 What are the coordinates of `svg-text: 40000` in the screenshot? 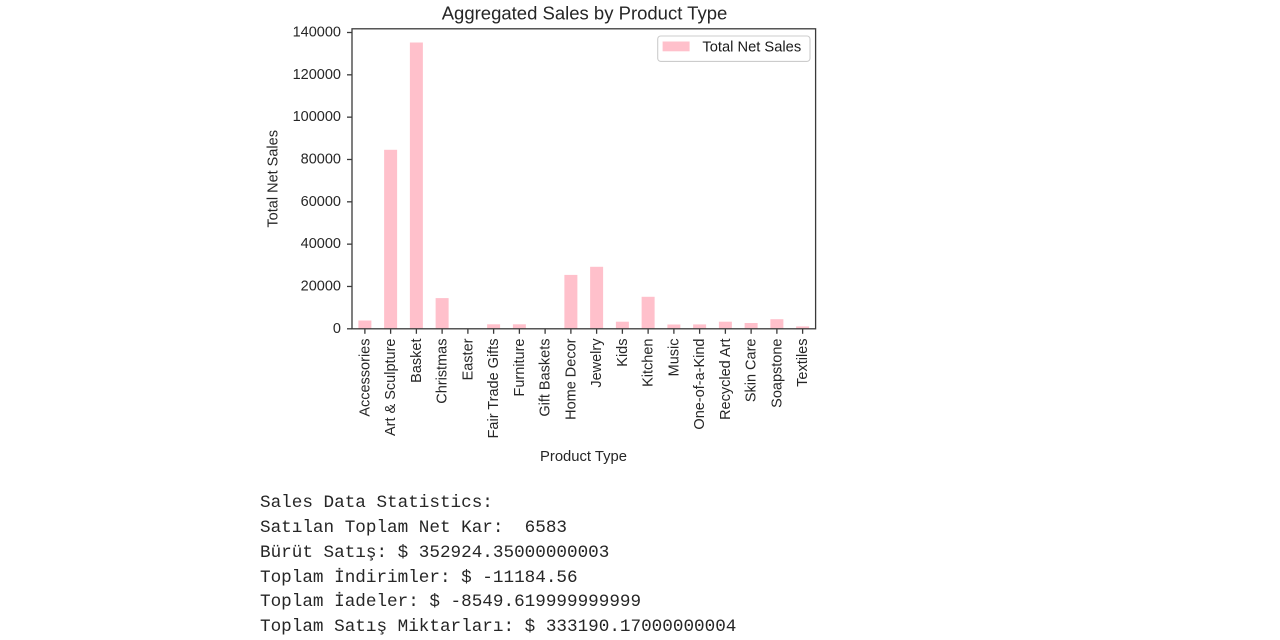 It's located at (321, 244).